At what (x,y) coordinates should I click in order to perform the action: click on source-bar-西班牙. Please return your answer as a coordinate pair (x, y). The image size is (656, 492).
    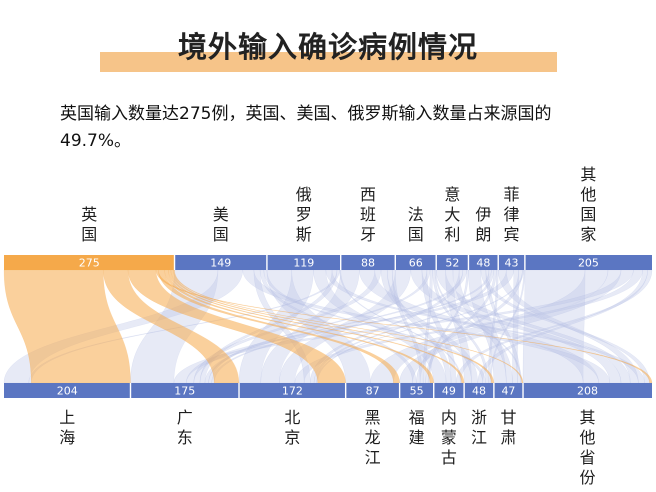
    Looking at the image, I should click on (368, 262).